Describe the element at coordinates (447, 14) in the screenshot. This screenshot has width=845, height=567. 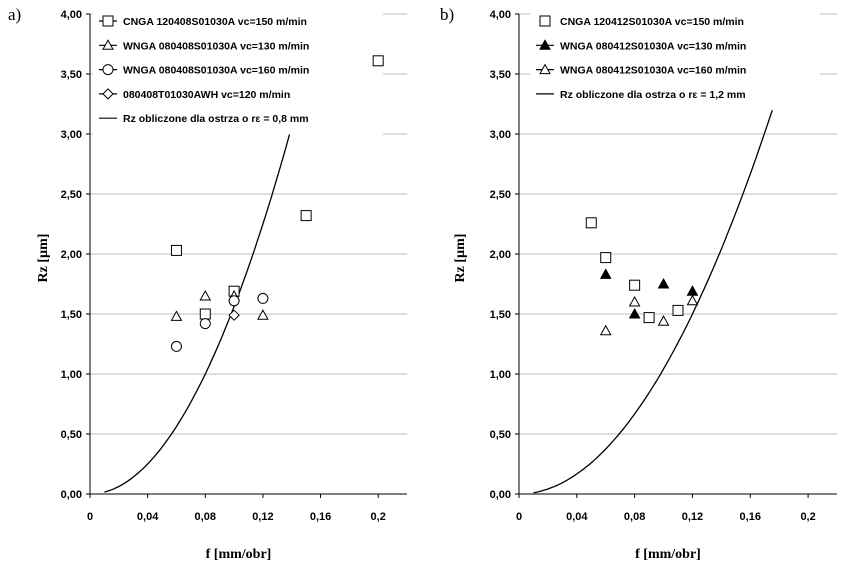
I see `panel-label: b)` at that location.